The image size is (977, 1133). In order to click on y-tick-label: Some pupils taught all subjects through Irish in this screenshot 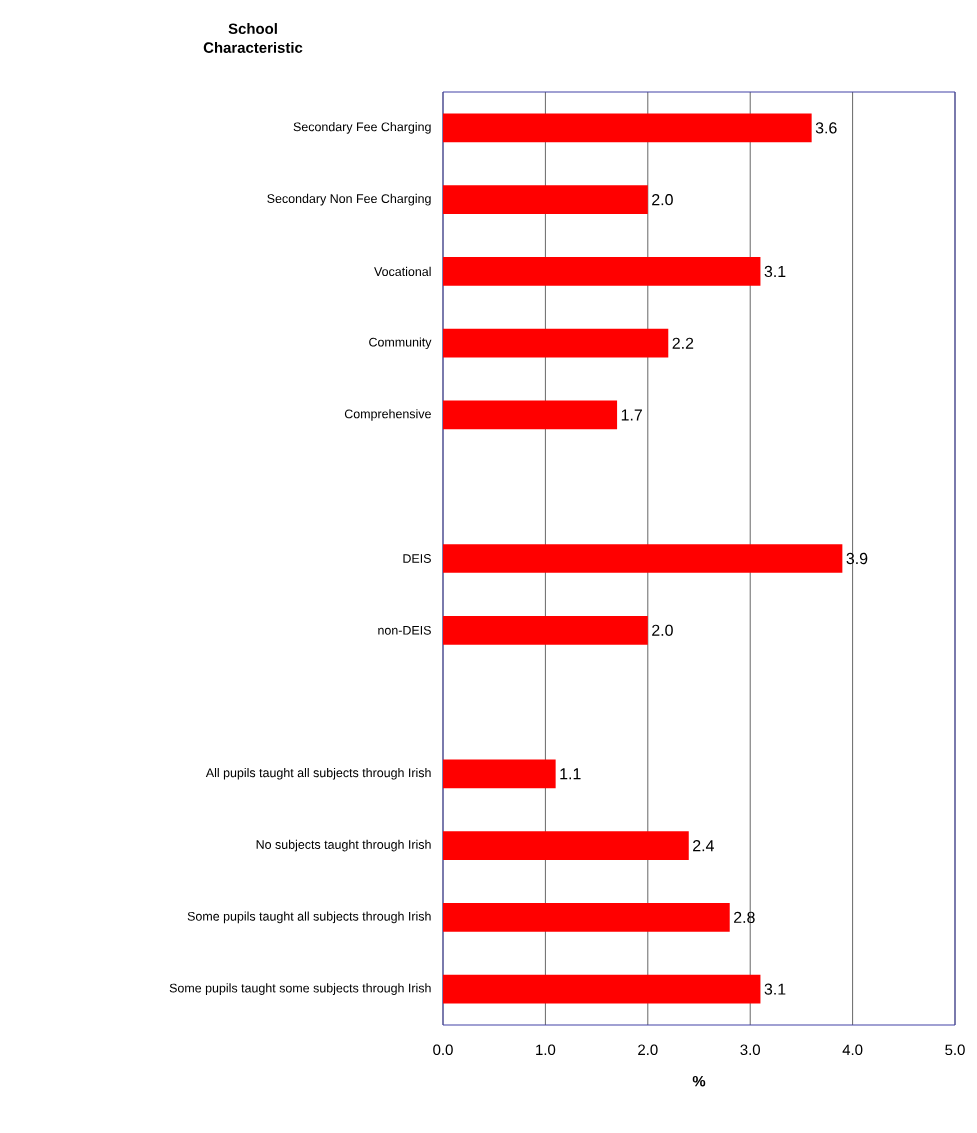, I will do `click(309, 917)`.